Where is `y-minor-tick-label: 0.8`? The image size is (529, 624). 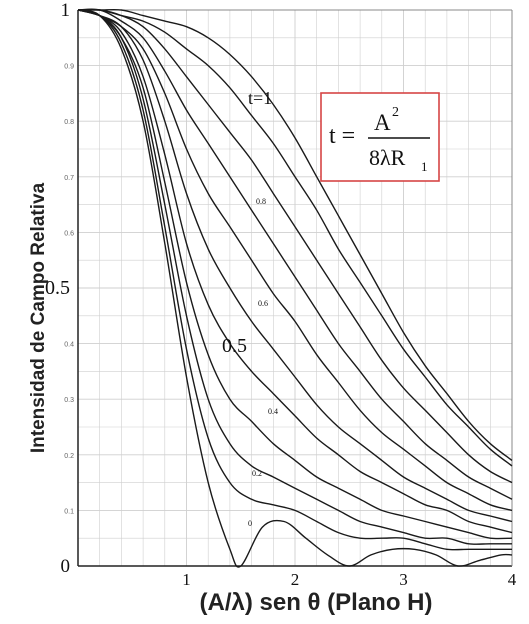 y-minor-tick-label: 0.8 is located at coordinates (69, 122).